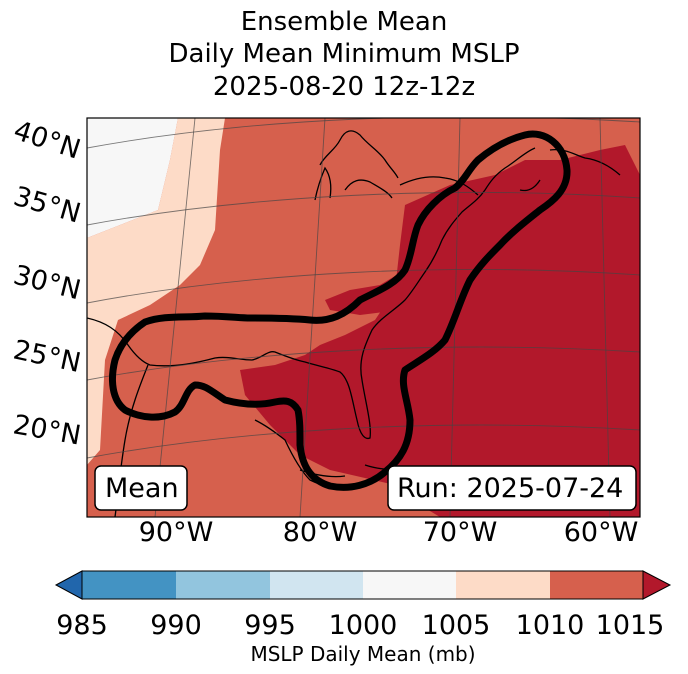  Describe the element at coordinates (456, 625) in the screenshot. I see `colorbar-tick-1005: 1005` at that location.